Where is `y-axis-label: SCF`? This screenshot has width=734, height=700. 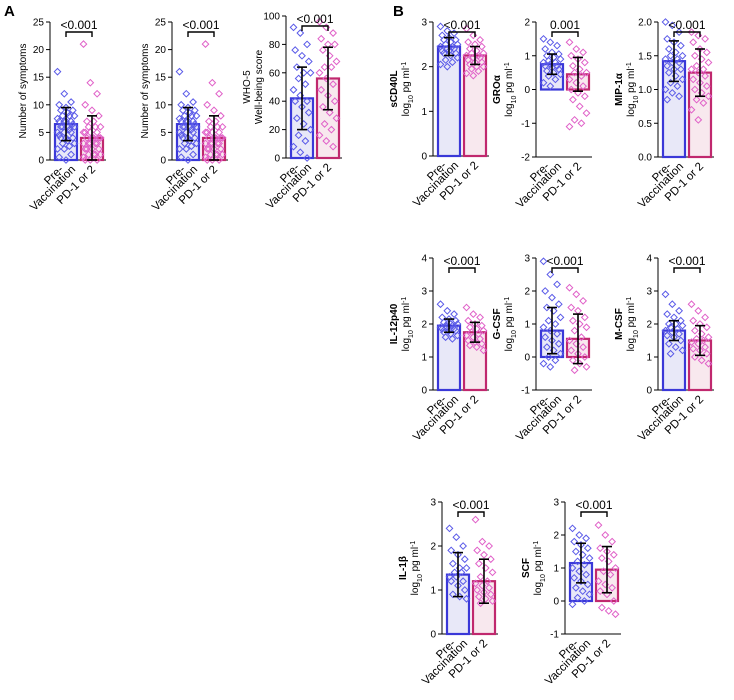 y-axis-label: SCF is located at coordinates (526, 568).